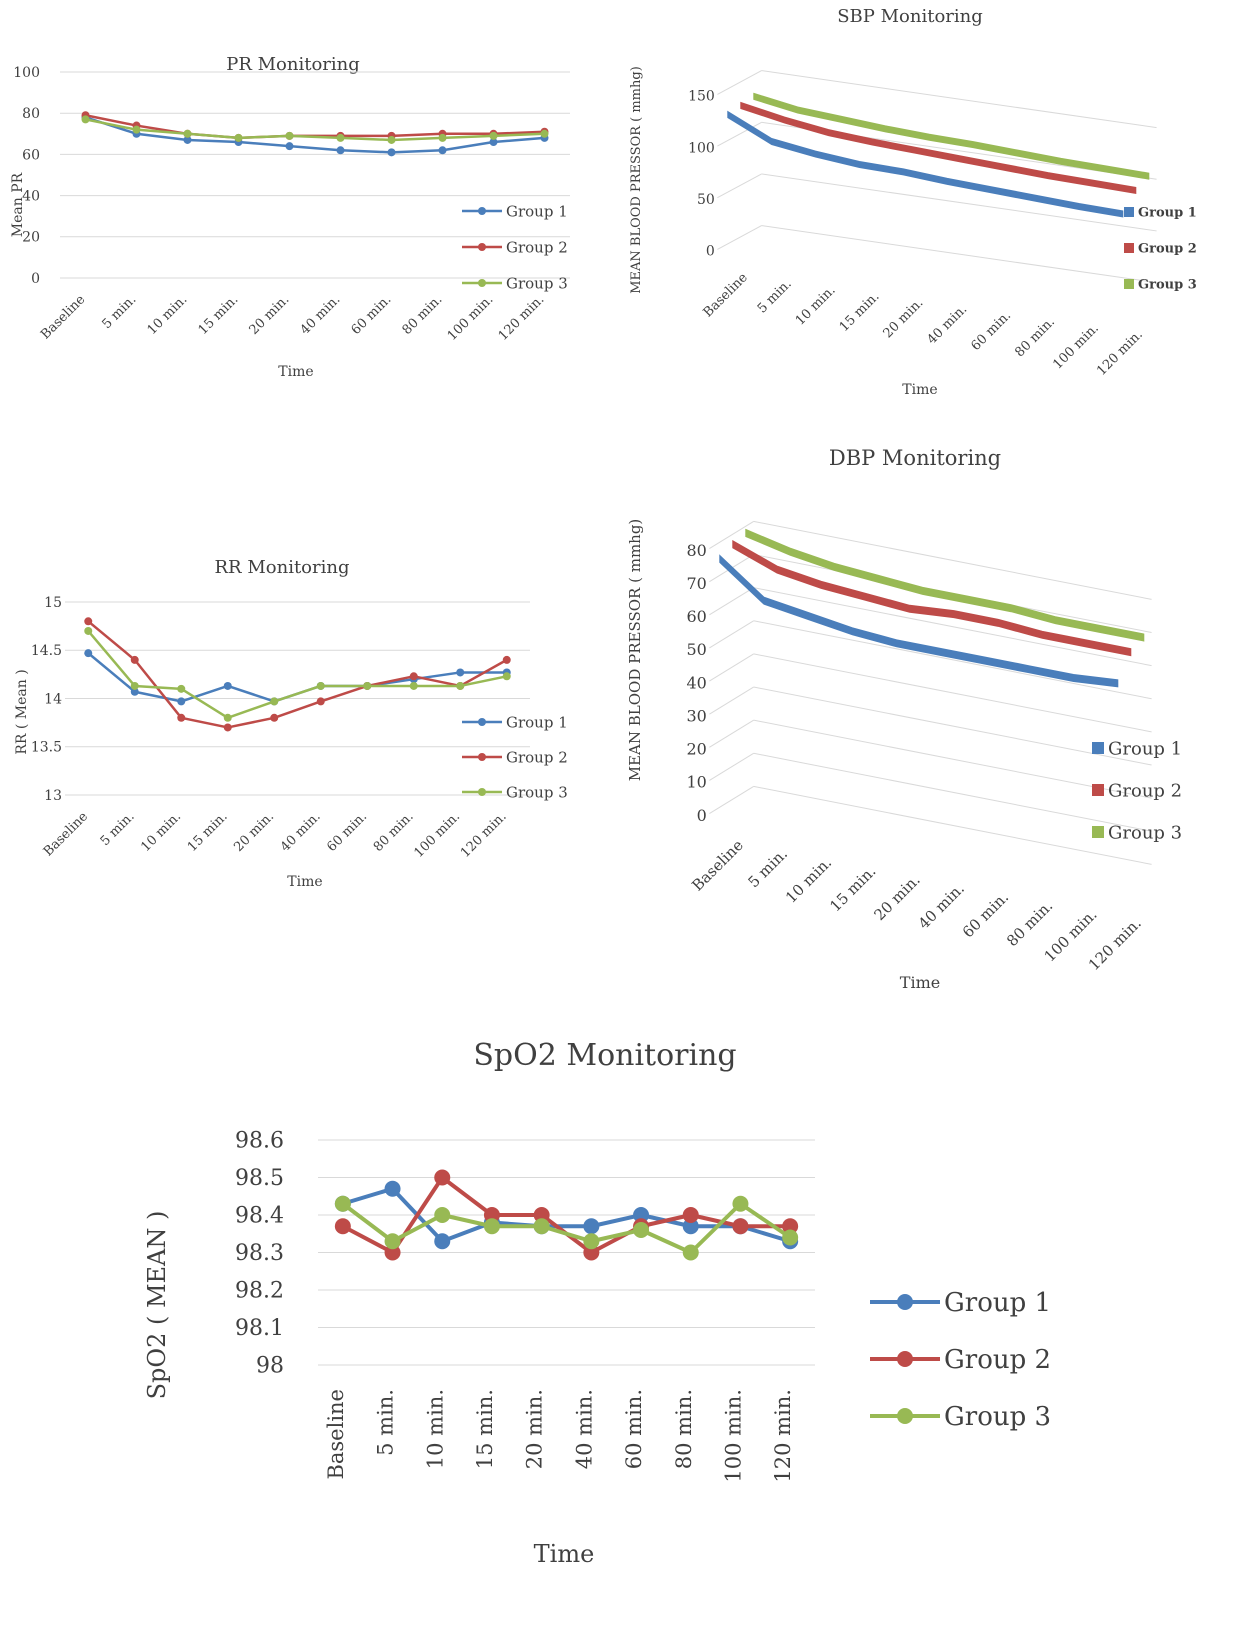  What do you see at coordinates (537, 283) in the screenshot?
I see `pr-legend-label-3: Group 3` at bounding box center [537, 283].